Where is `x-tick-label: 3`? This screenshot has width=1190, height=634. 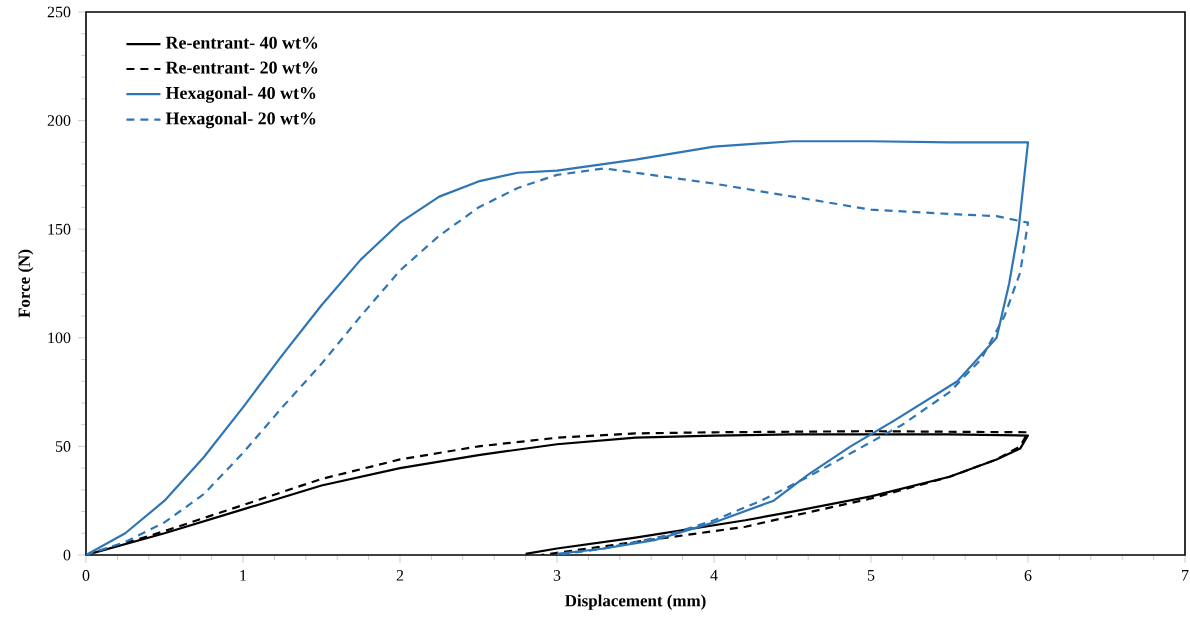 x-tick-label: 3 is located at coordinates (557, 575).